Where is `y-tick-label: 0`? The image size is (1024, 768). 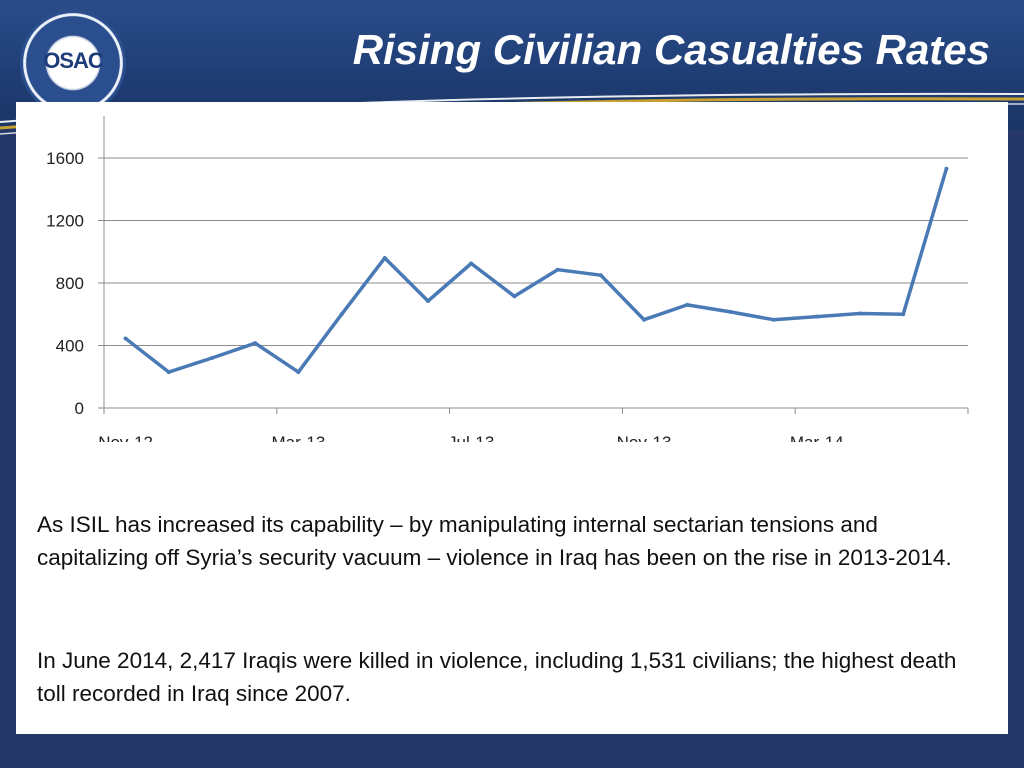 y-tick-label: 0 is located at coordinates (79, 408).